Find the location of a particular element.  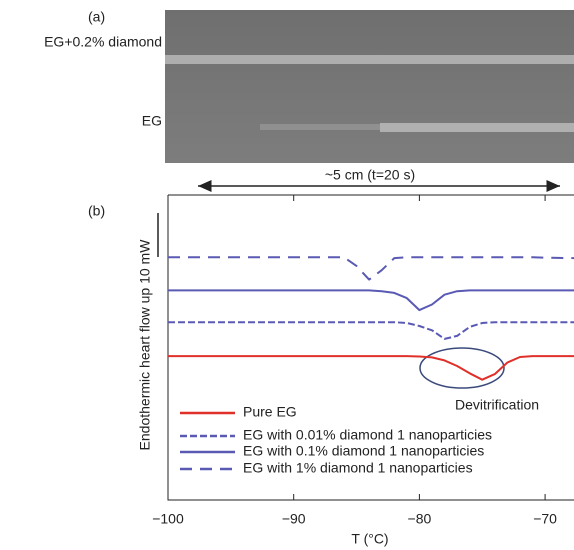

x-tick-label: −80 is located at coordinates (420, 519).